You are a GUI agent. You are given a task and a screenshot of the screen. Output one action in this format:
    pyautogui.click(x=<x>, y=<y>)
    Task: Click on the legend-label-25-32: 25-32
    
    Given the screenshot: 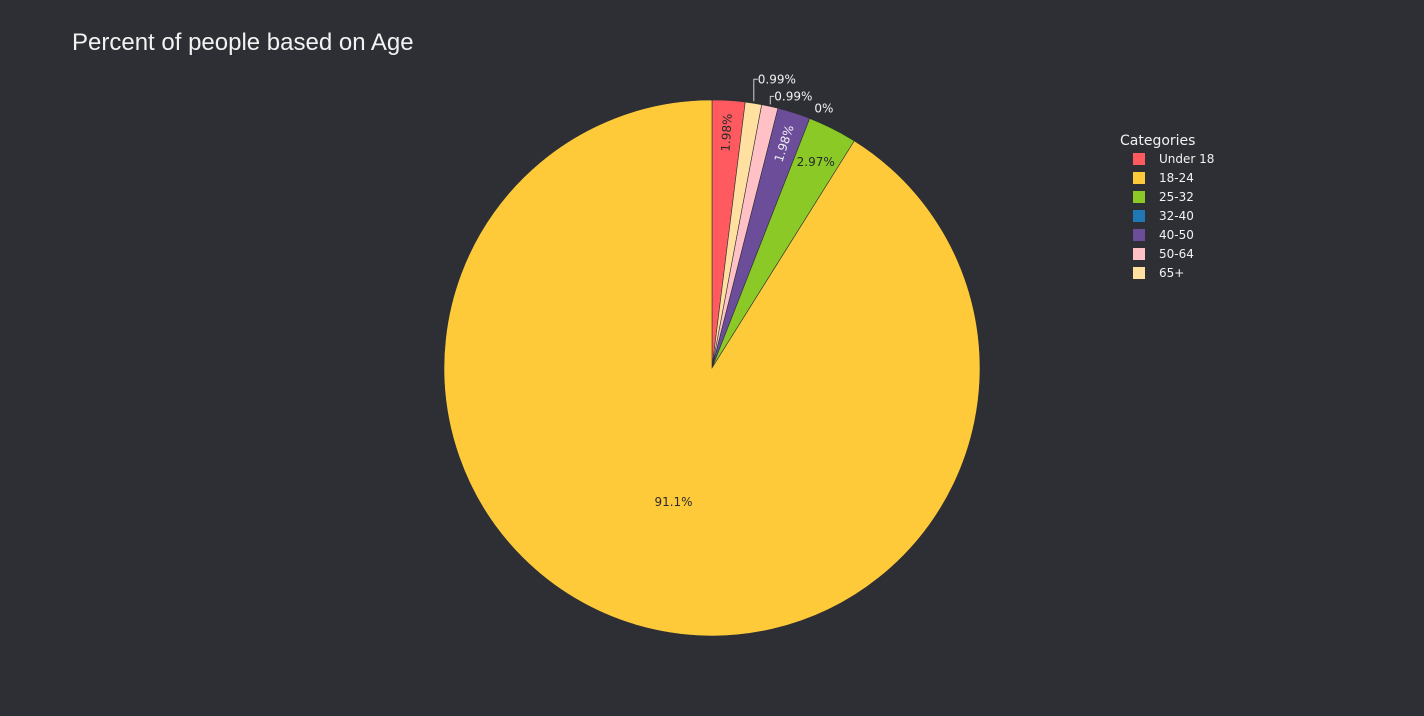 What is the action you would take?
    pyautogui.click(x=1176, y=197)
    